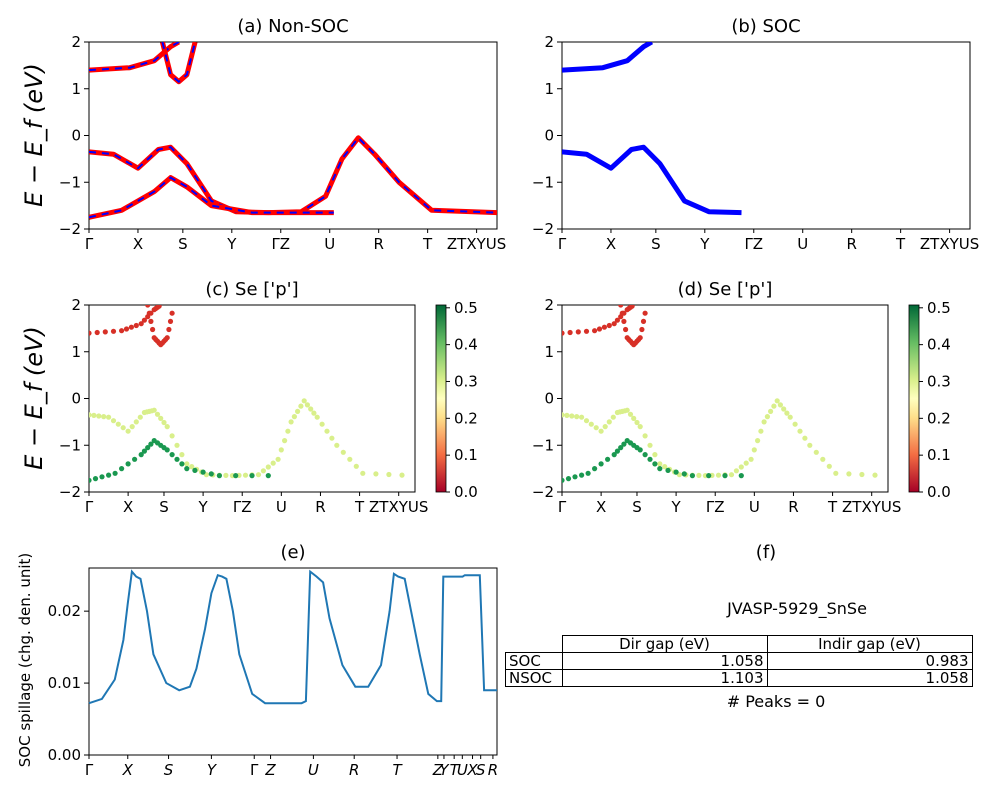 The image size is (1000, 800). I want to click on gap-table-dir-value: 1.103, so click(664, 678).